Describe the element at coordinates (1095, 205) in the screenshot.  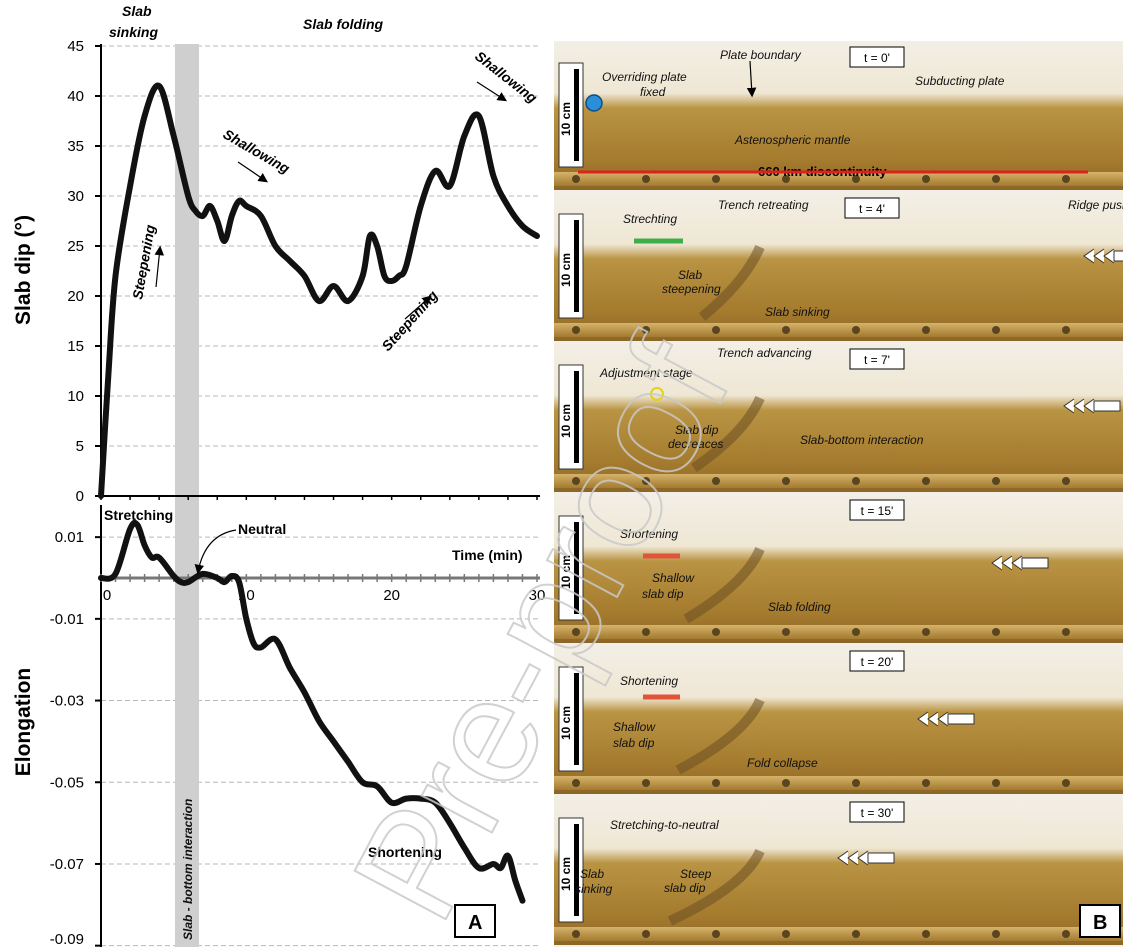
I see `frame-label: Ridge push` at that location.